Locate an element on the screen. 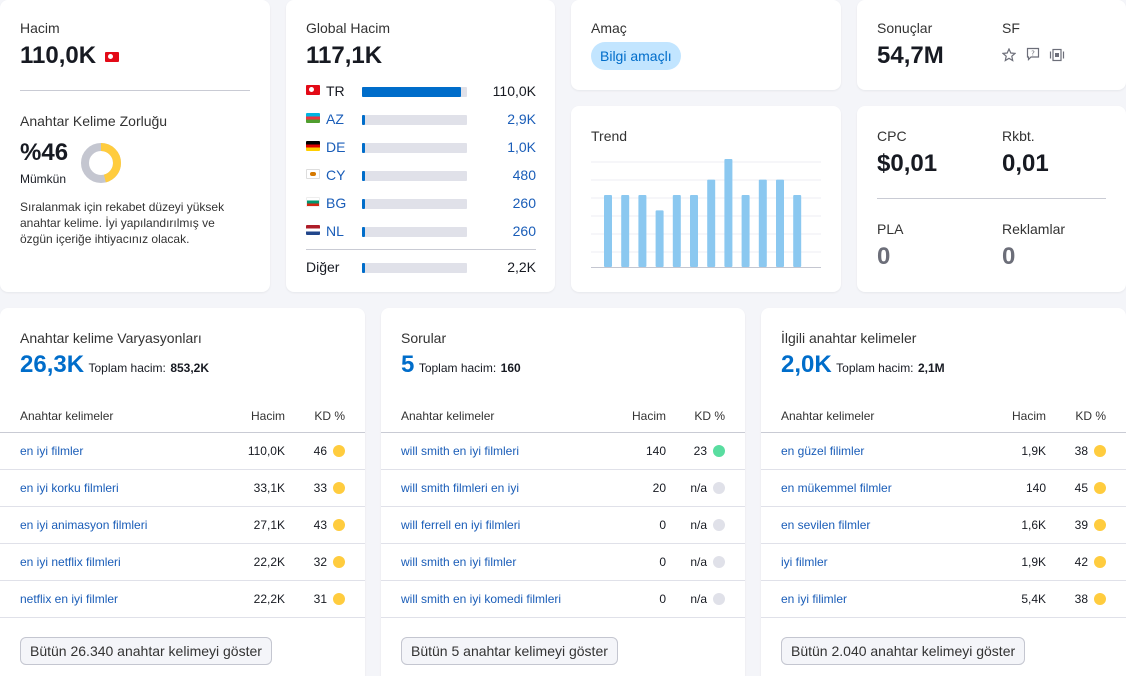  country-row-de: DE 1,0K is located at coordinates (421, 147).